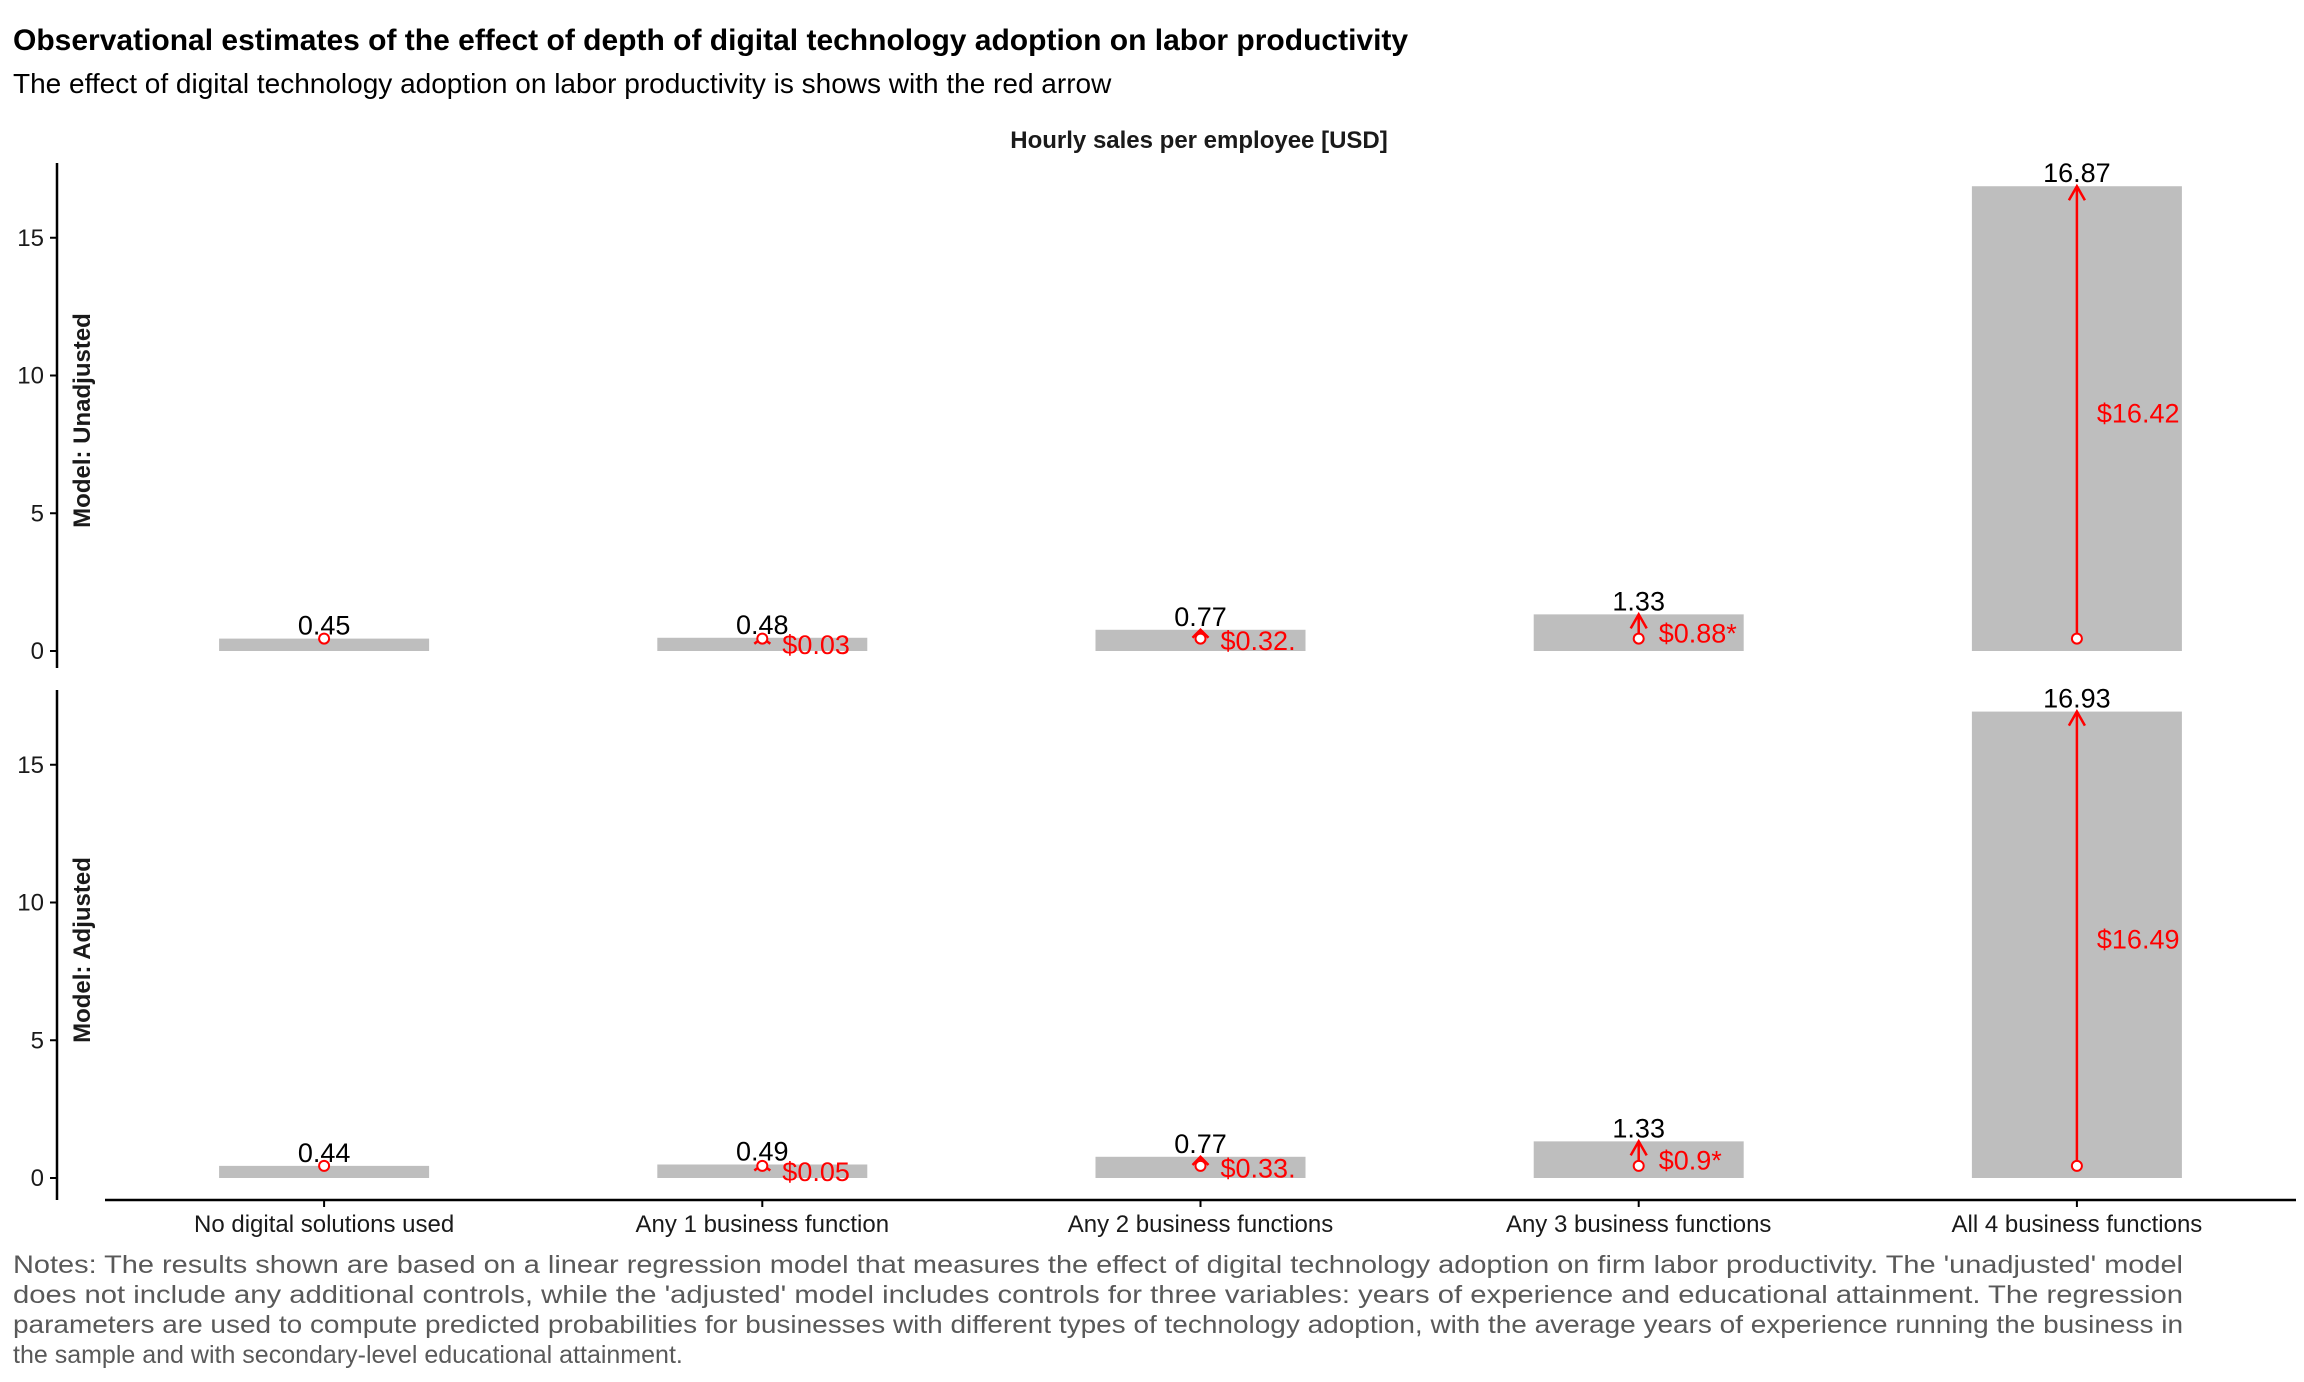 This screenshot has width=2304, height=1382. What do you see at coordinates (763, 1224) in the screenshot?
I see `x-tick-label: Any 1 business function` at bounding box center [763, 1224].